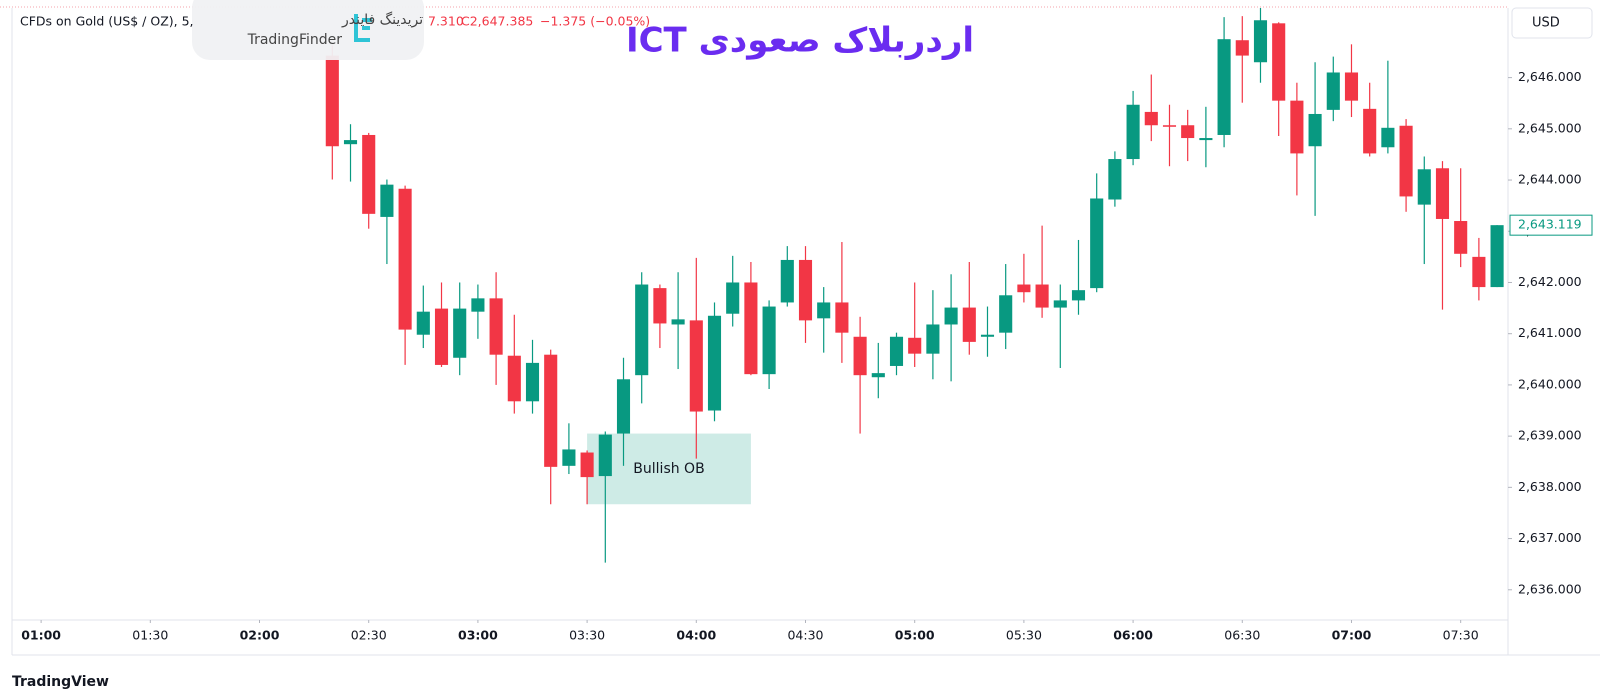 This screenshot has height=700, width=1600. What do you see at coordinates (60, 682) in the screenshot?
I see `footer: TradingView` at bounding box center [60, 682].